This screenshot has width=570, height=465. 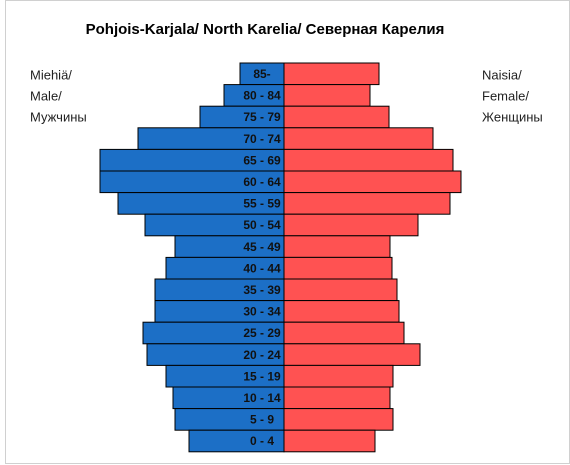 What do you see at coordinates (262, 268) in the screenshot?
I see `age-label: 40 - 44` at bounding box center [262, 268].